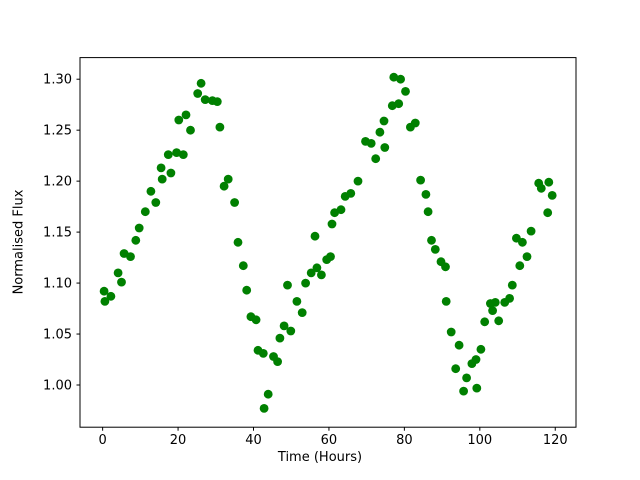  I want to click on x-axis-label: Time (Hours), so click(320, 457).